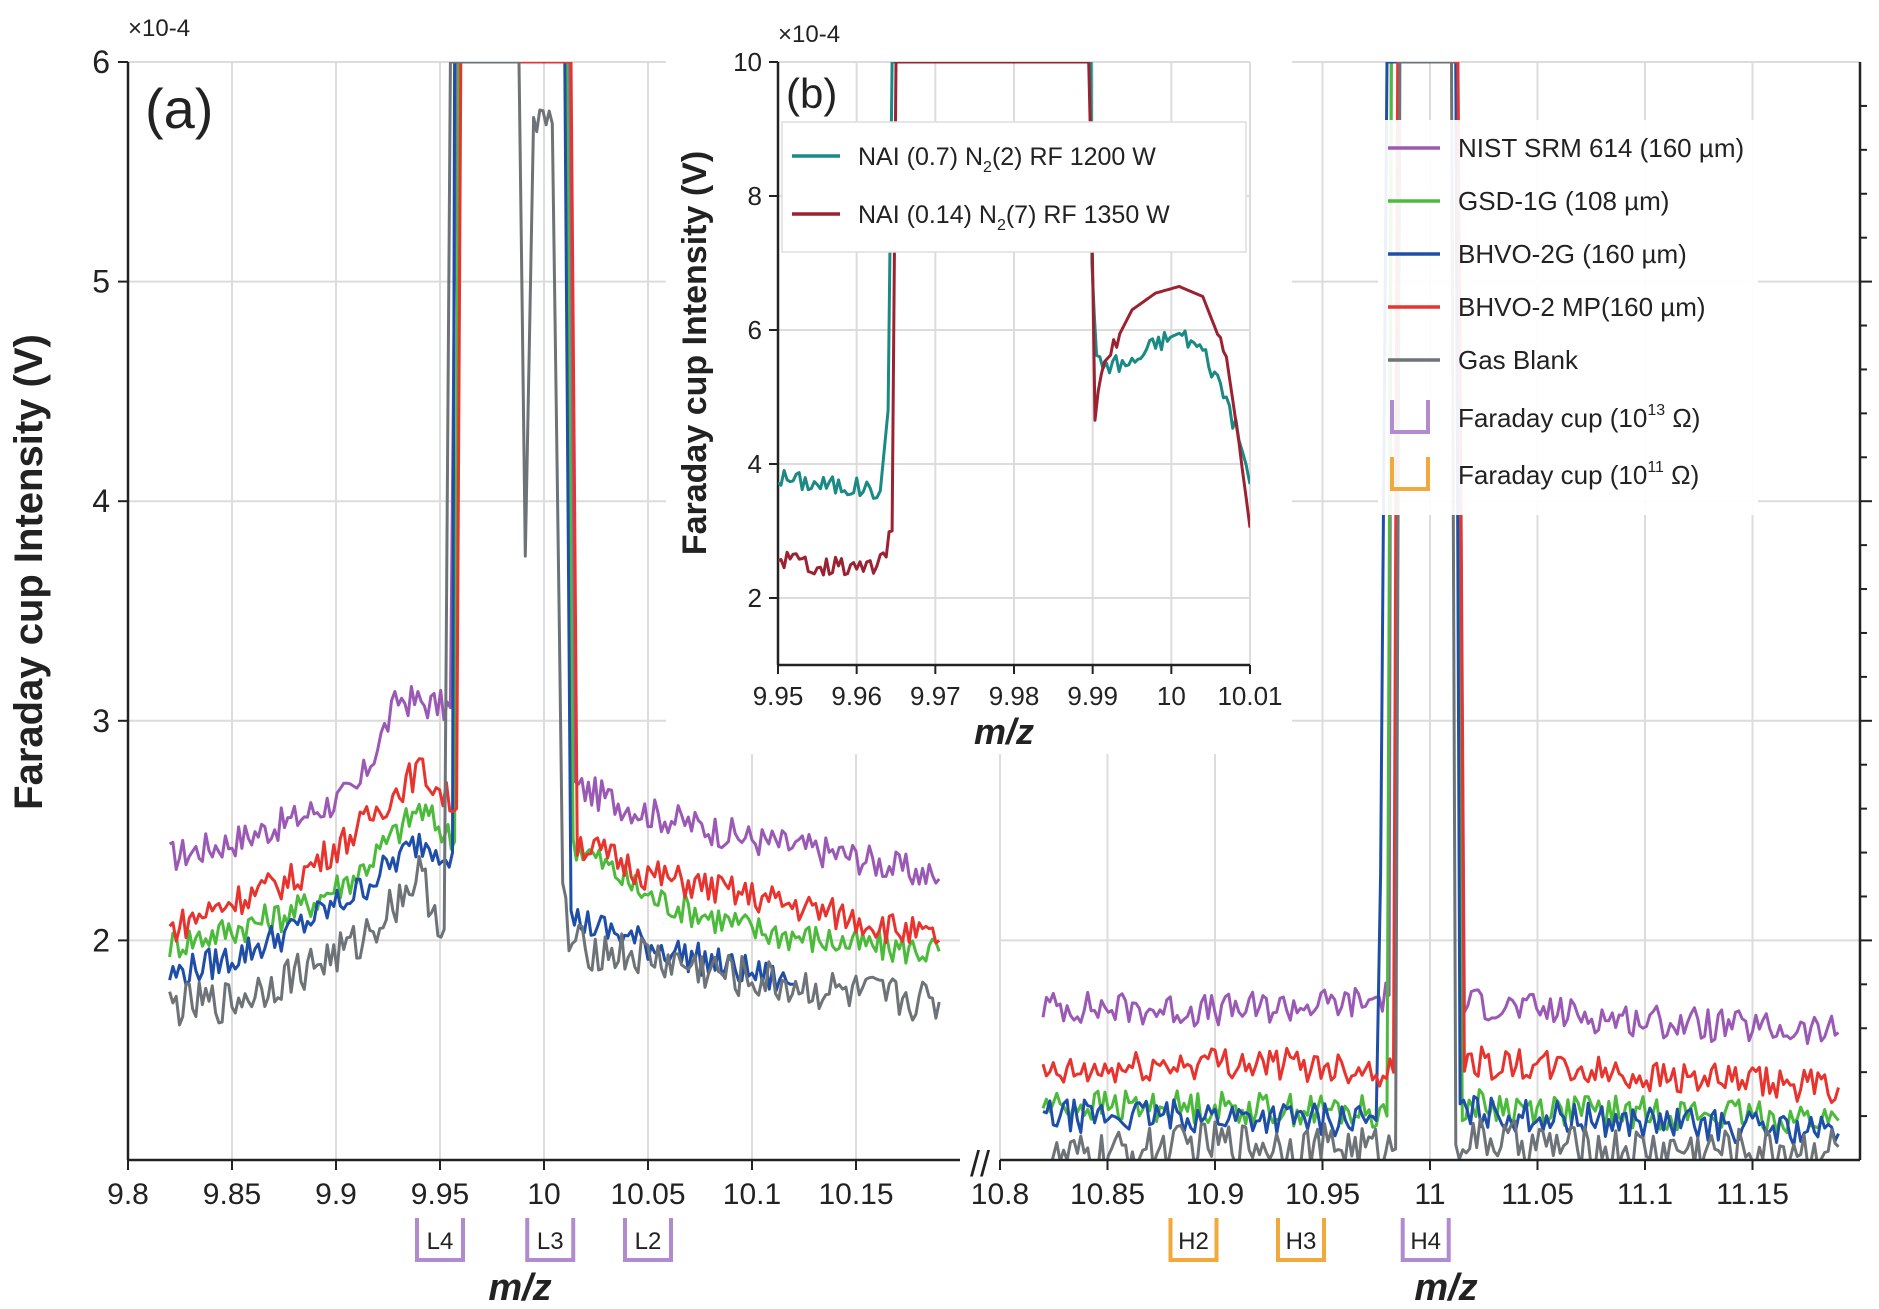 Image resolution: width=1879 pixels, height=1309 pixels. What do you see at coordinates (1563, 201) in the screenshot?
I see `legend-label: GSD-1G (108 µm)` at bounding box center [1563, 201].